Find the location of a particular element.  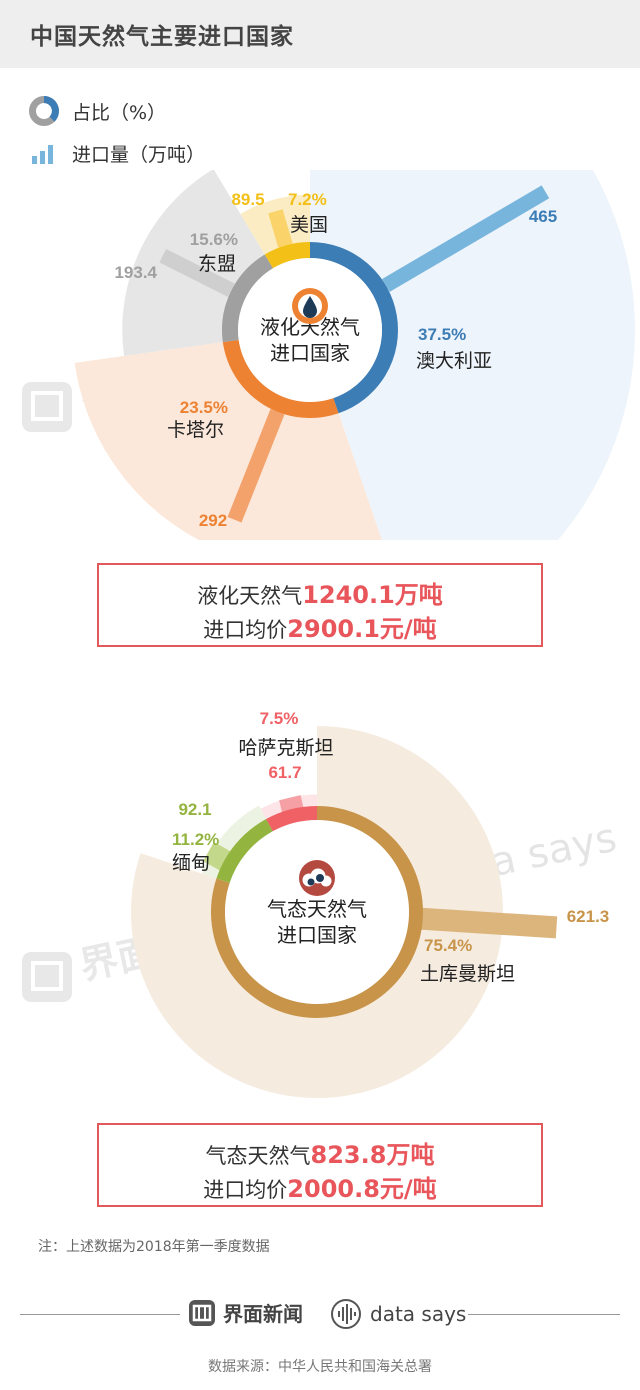

gas-summary-line1: 气态天然气823.8万吨 is located at coordinates (320, 1152).